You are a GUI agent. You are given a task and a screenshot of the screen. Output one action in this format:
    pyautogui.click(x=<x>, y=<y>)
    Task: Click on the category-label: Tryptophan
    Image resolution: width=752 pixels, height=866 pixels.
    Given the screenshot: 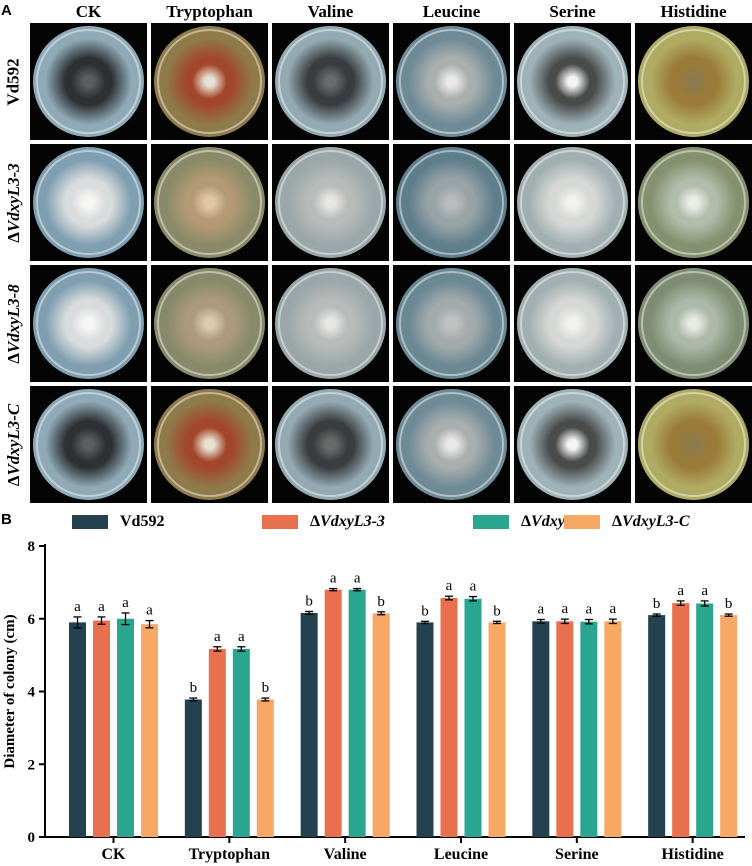 What is the action you would take?
    pyautogui.click(x=230, y=854)
    